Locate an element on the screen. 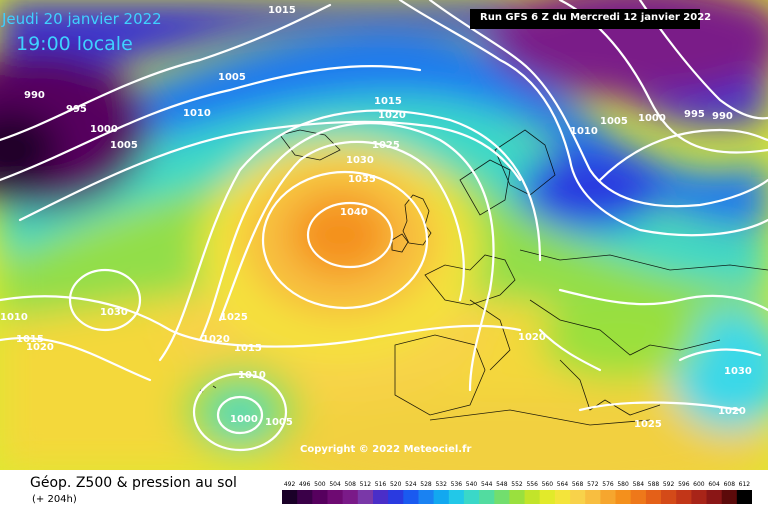 This screenshot has height=512, width=768. legend-label: 572 is located at coordinates (593, 484).